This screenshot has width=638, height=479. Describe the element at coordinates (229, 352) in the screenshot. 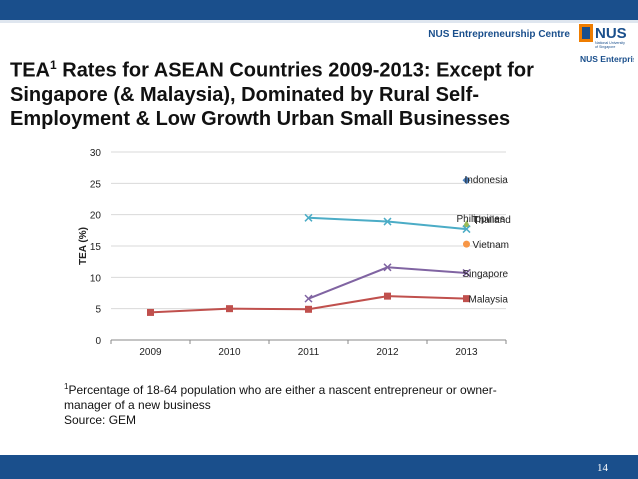

I see `x-tick-label: 2010` at that location.